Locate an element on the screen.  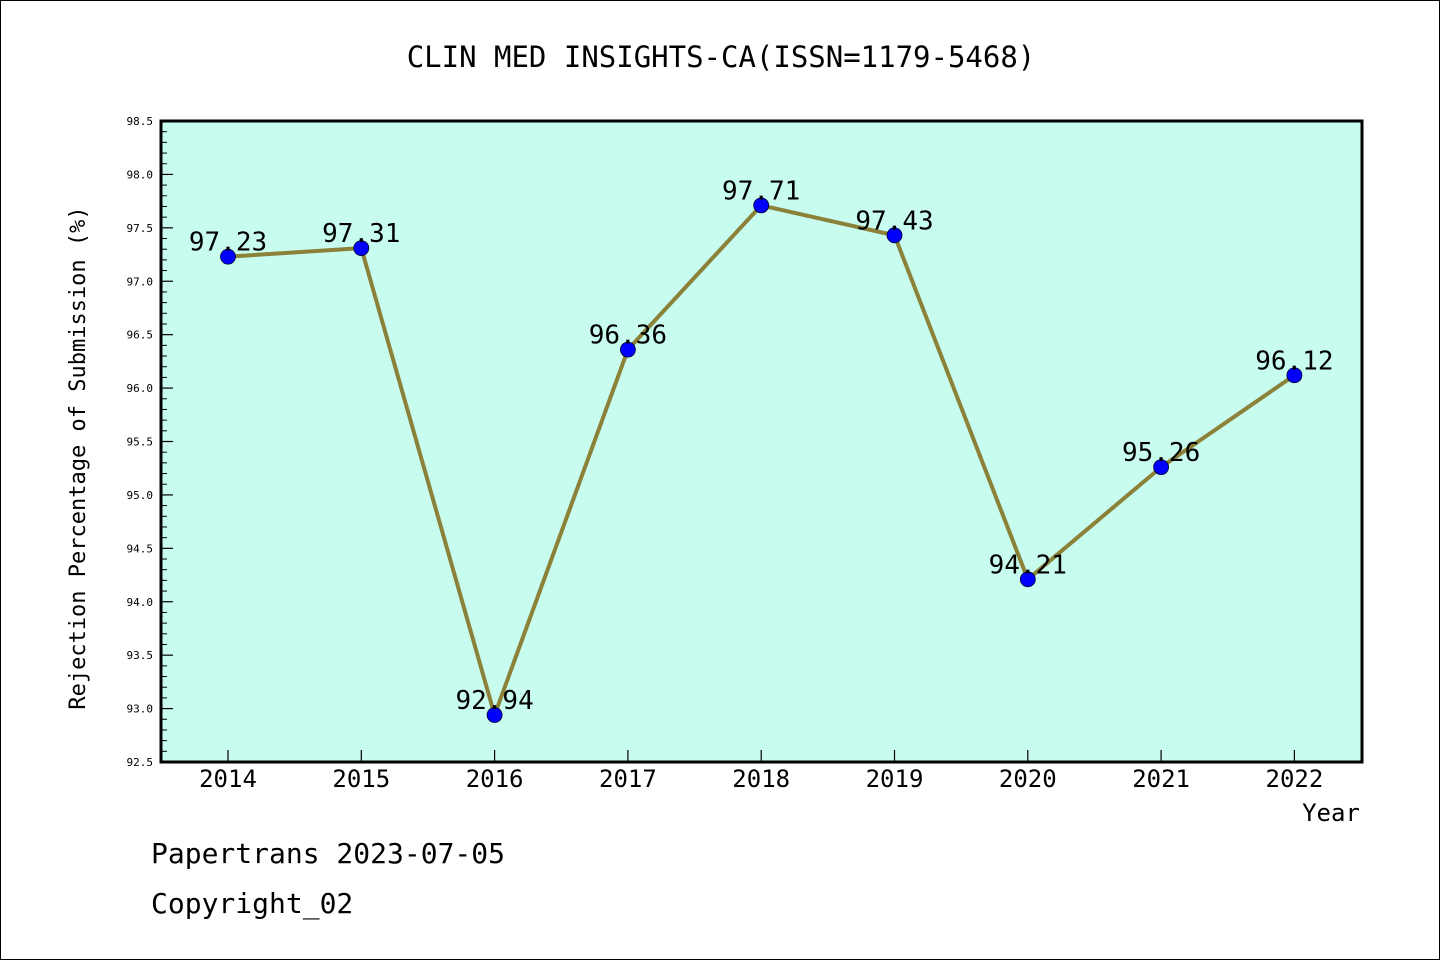
x-tick-label: 2014 is located at coordinates (228, 779).